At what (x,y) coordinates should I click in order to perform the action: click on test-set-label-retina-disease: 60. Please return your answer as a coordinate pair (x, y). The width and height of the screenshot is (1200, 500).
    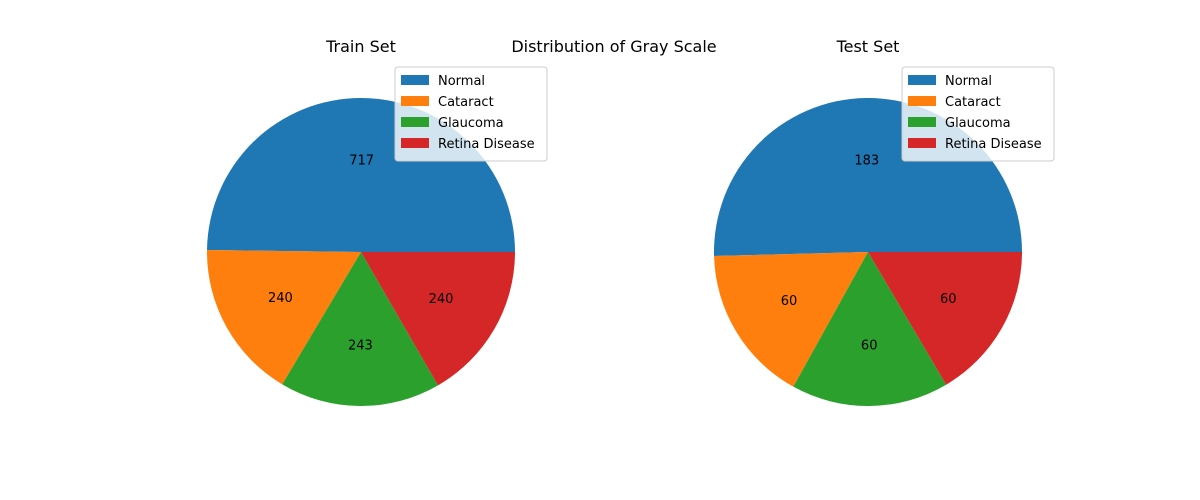
    Looking at the image, I should click on (948, 299).